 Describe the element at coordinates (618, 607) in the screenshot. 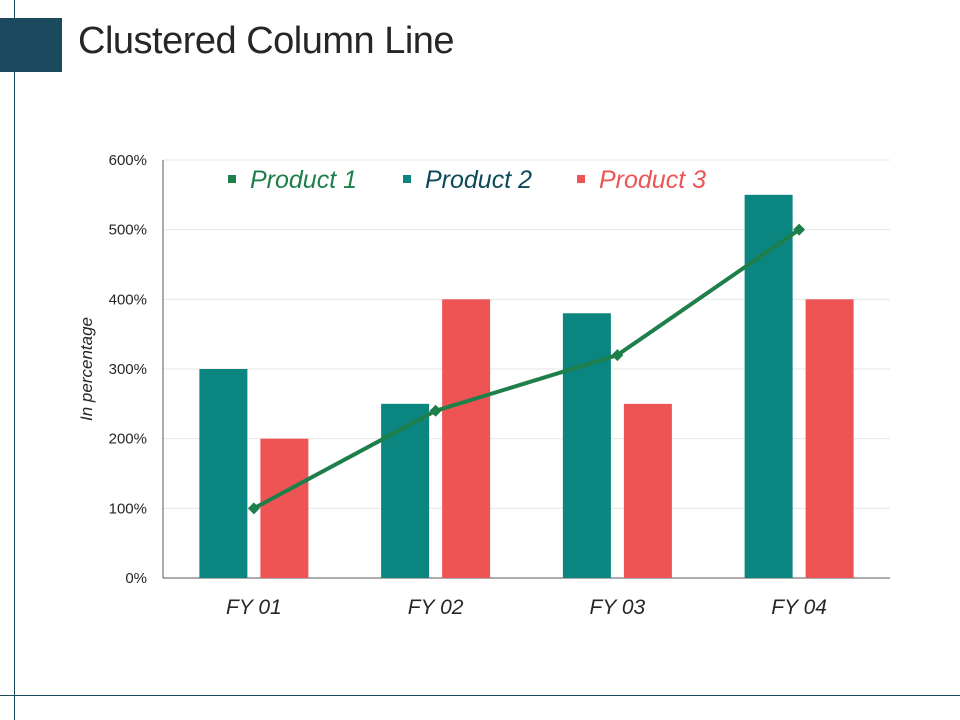

I see `x-tick-label: FY 03` at that location.